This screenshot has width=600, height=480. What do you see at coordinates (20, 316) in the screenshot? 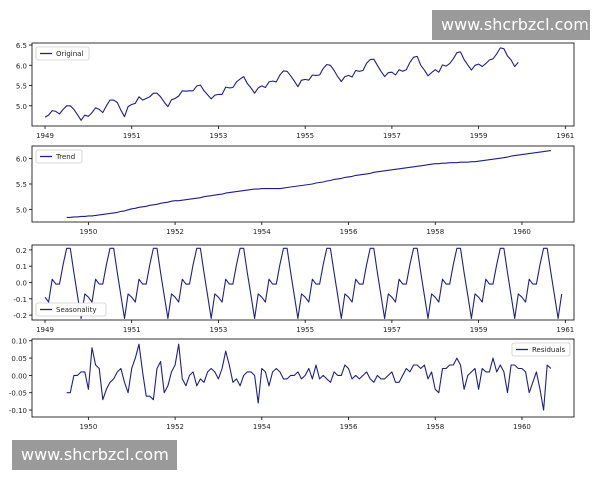
I see `y-tick-label: -0.2` at bounding box center [20, 316].